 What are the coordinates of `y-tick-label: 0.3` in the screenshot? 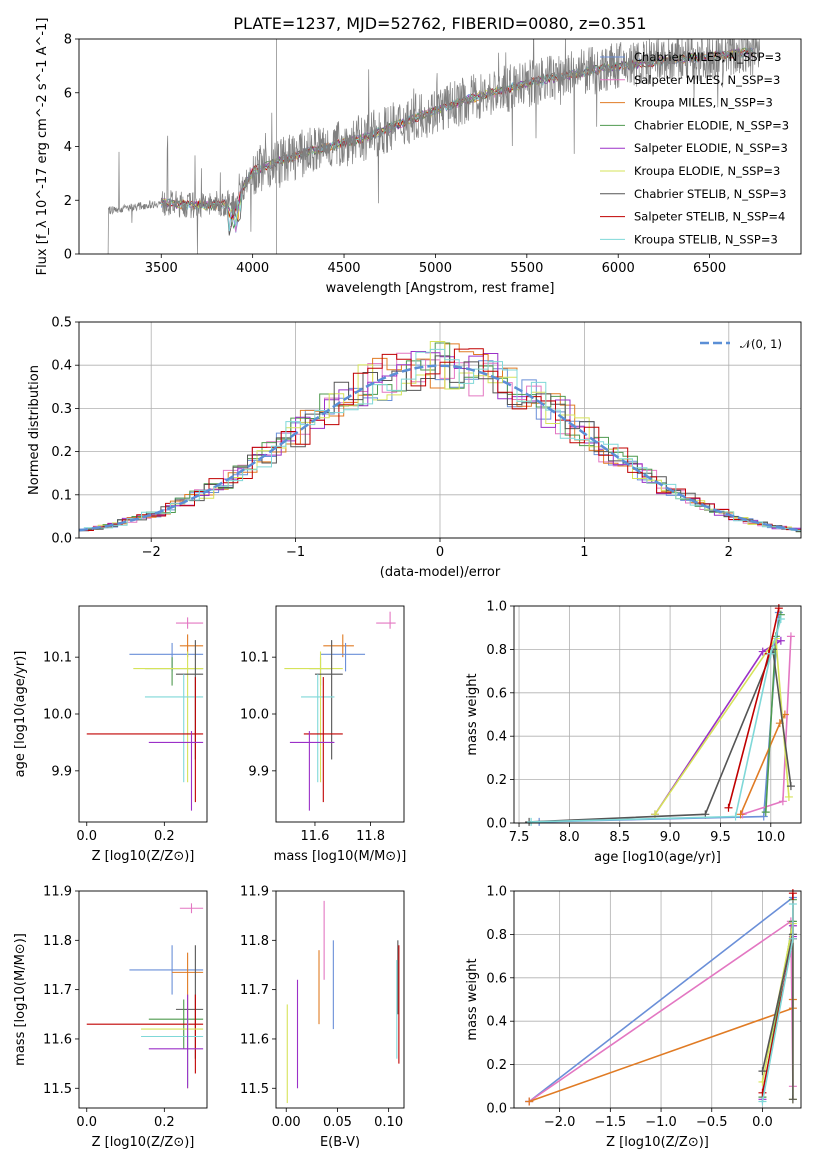 It's located at (61, 409).